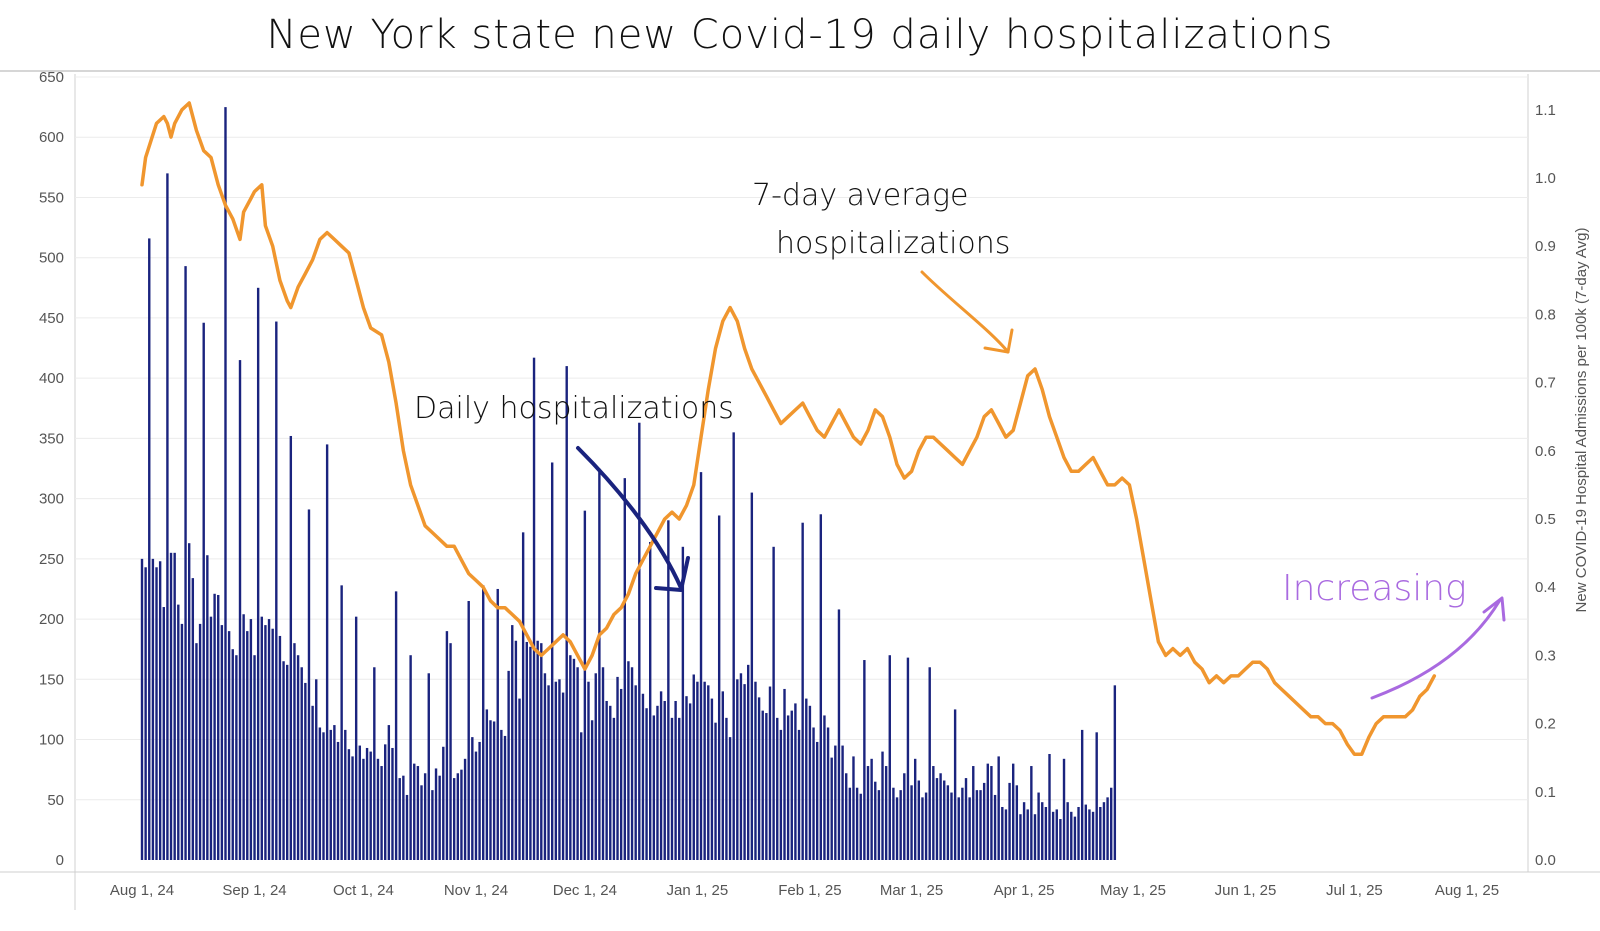  Describe the element at coordinates (1545, 246) in the screenshot. I see `right-tick-label: 0.9` at that location.